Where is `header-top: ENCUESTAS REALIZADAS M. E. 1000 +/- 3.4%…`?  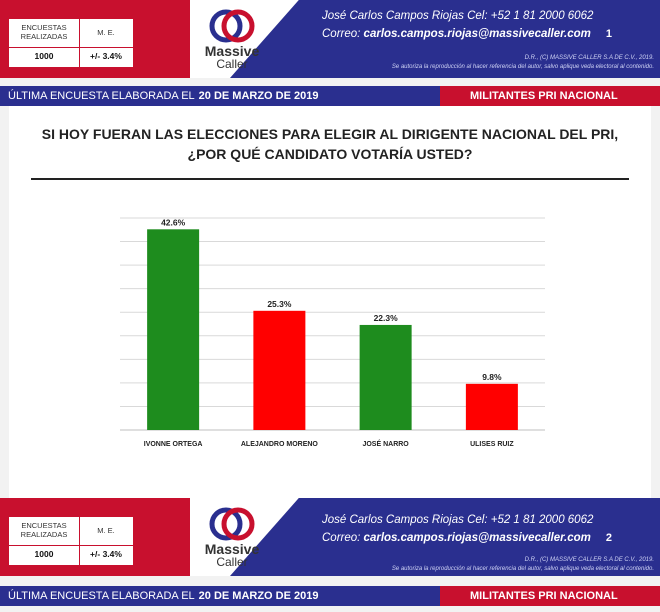 header-top: ENCUESTAS REALIZADAS M. E. 1000 +/- 3.4%… is located at coordinates (330, 39).